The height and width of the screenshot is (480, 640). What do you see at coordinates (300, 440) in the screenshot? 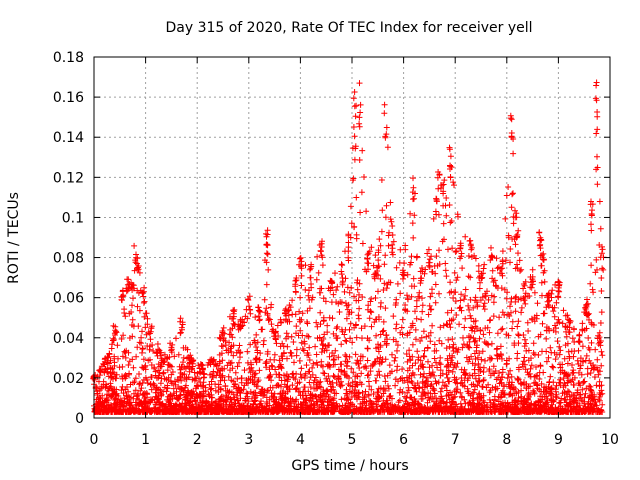
I see `x-tick-label: 4` at bounding box center [300, 440].